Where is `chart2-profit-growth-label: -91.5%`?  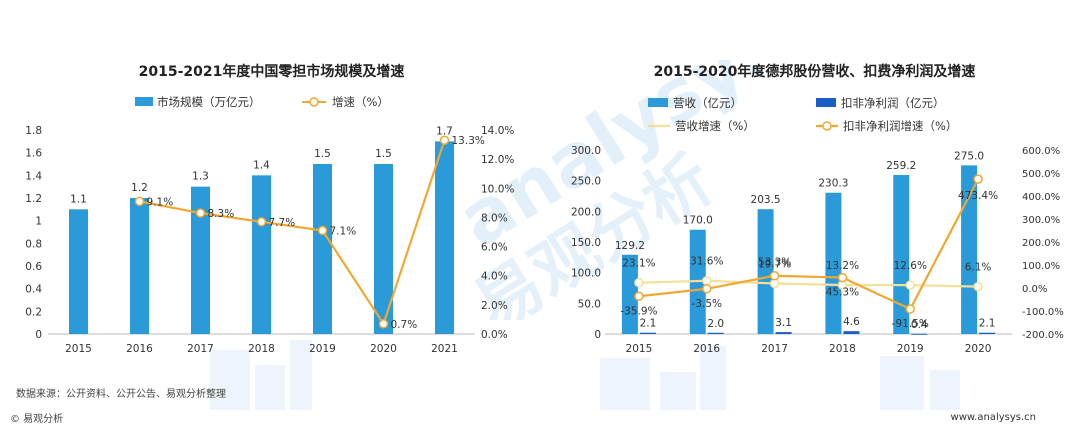
chart2-profit-growth-label: -91.5% is located at coordinates (910, 324).